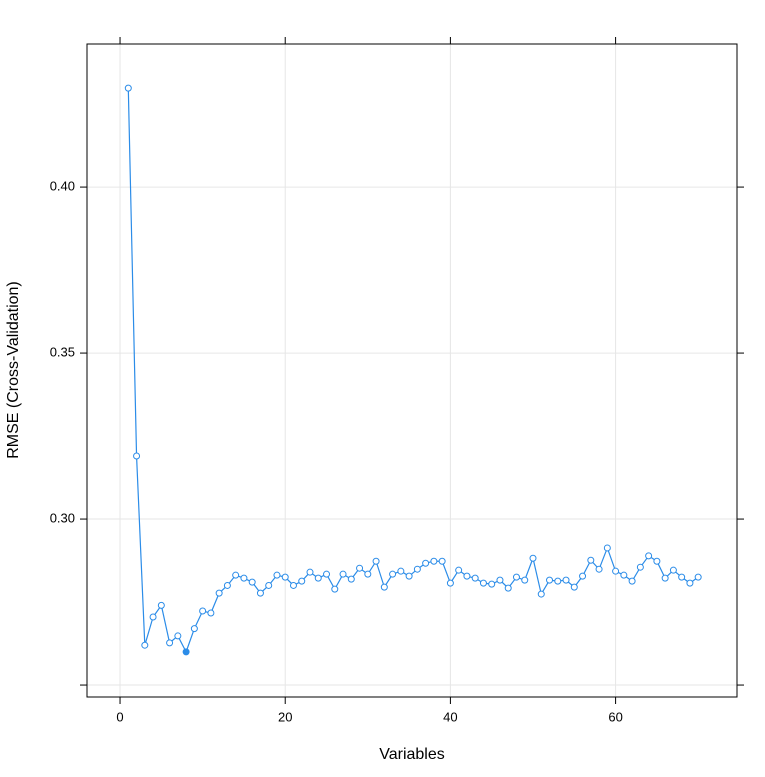 This screenshot has height=777, width=765. Describe the element at coordinates (13, 370) in the screenshot. I see `y-axis-title: RMSE (Cross-Validation)` at that location.